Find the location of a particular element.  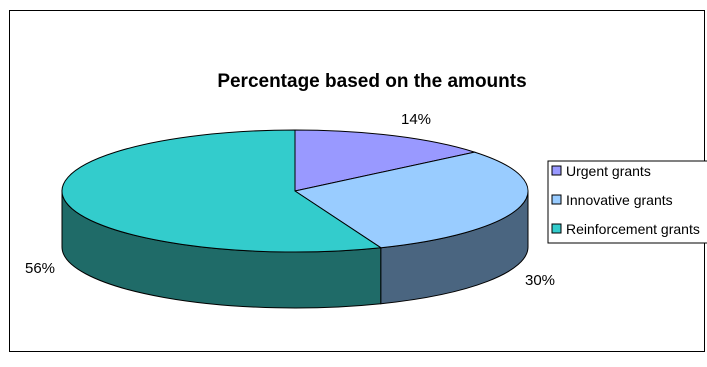

pie-slice-innovative is located at coordinates (411, 200).